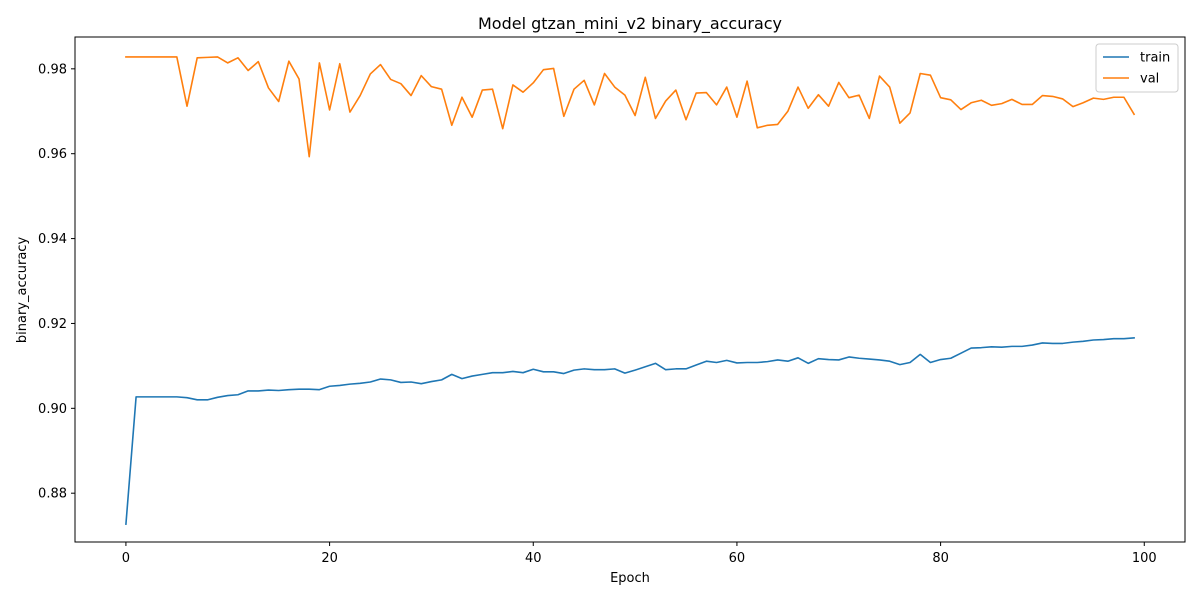 This screenshot has width=1200, height=600. What do you see at coordinates (533, 558) in the screenshot?
I see `x-tick-label: 40` at bounding box center [533, 558].